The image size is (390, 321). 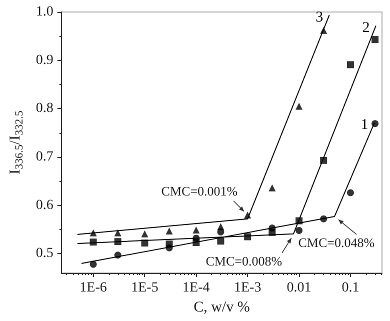 What do you see at coordinates (351, 288) in the screenshot?
I see `x-tick-label: 0.1` at bounding box center [351, 288].